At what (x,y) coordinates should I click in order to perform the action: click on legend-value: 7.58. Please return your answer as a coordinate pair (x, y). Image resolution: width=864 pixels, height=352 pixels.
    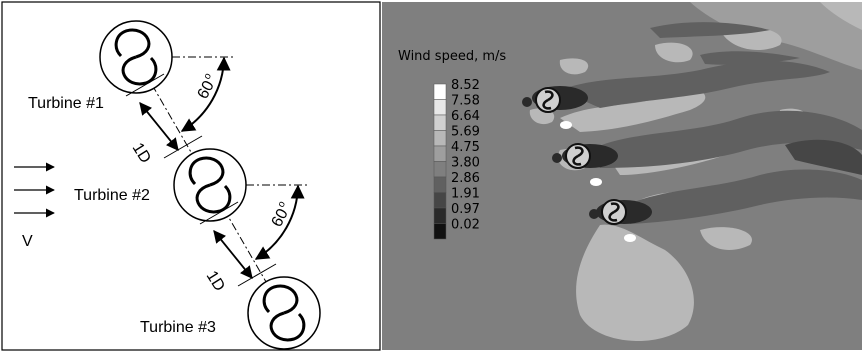
    Looking at the image, I should click on (465, 101).